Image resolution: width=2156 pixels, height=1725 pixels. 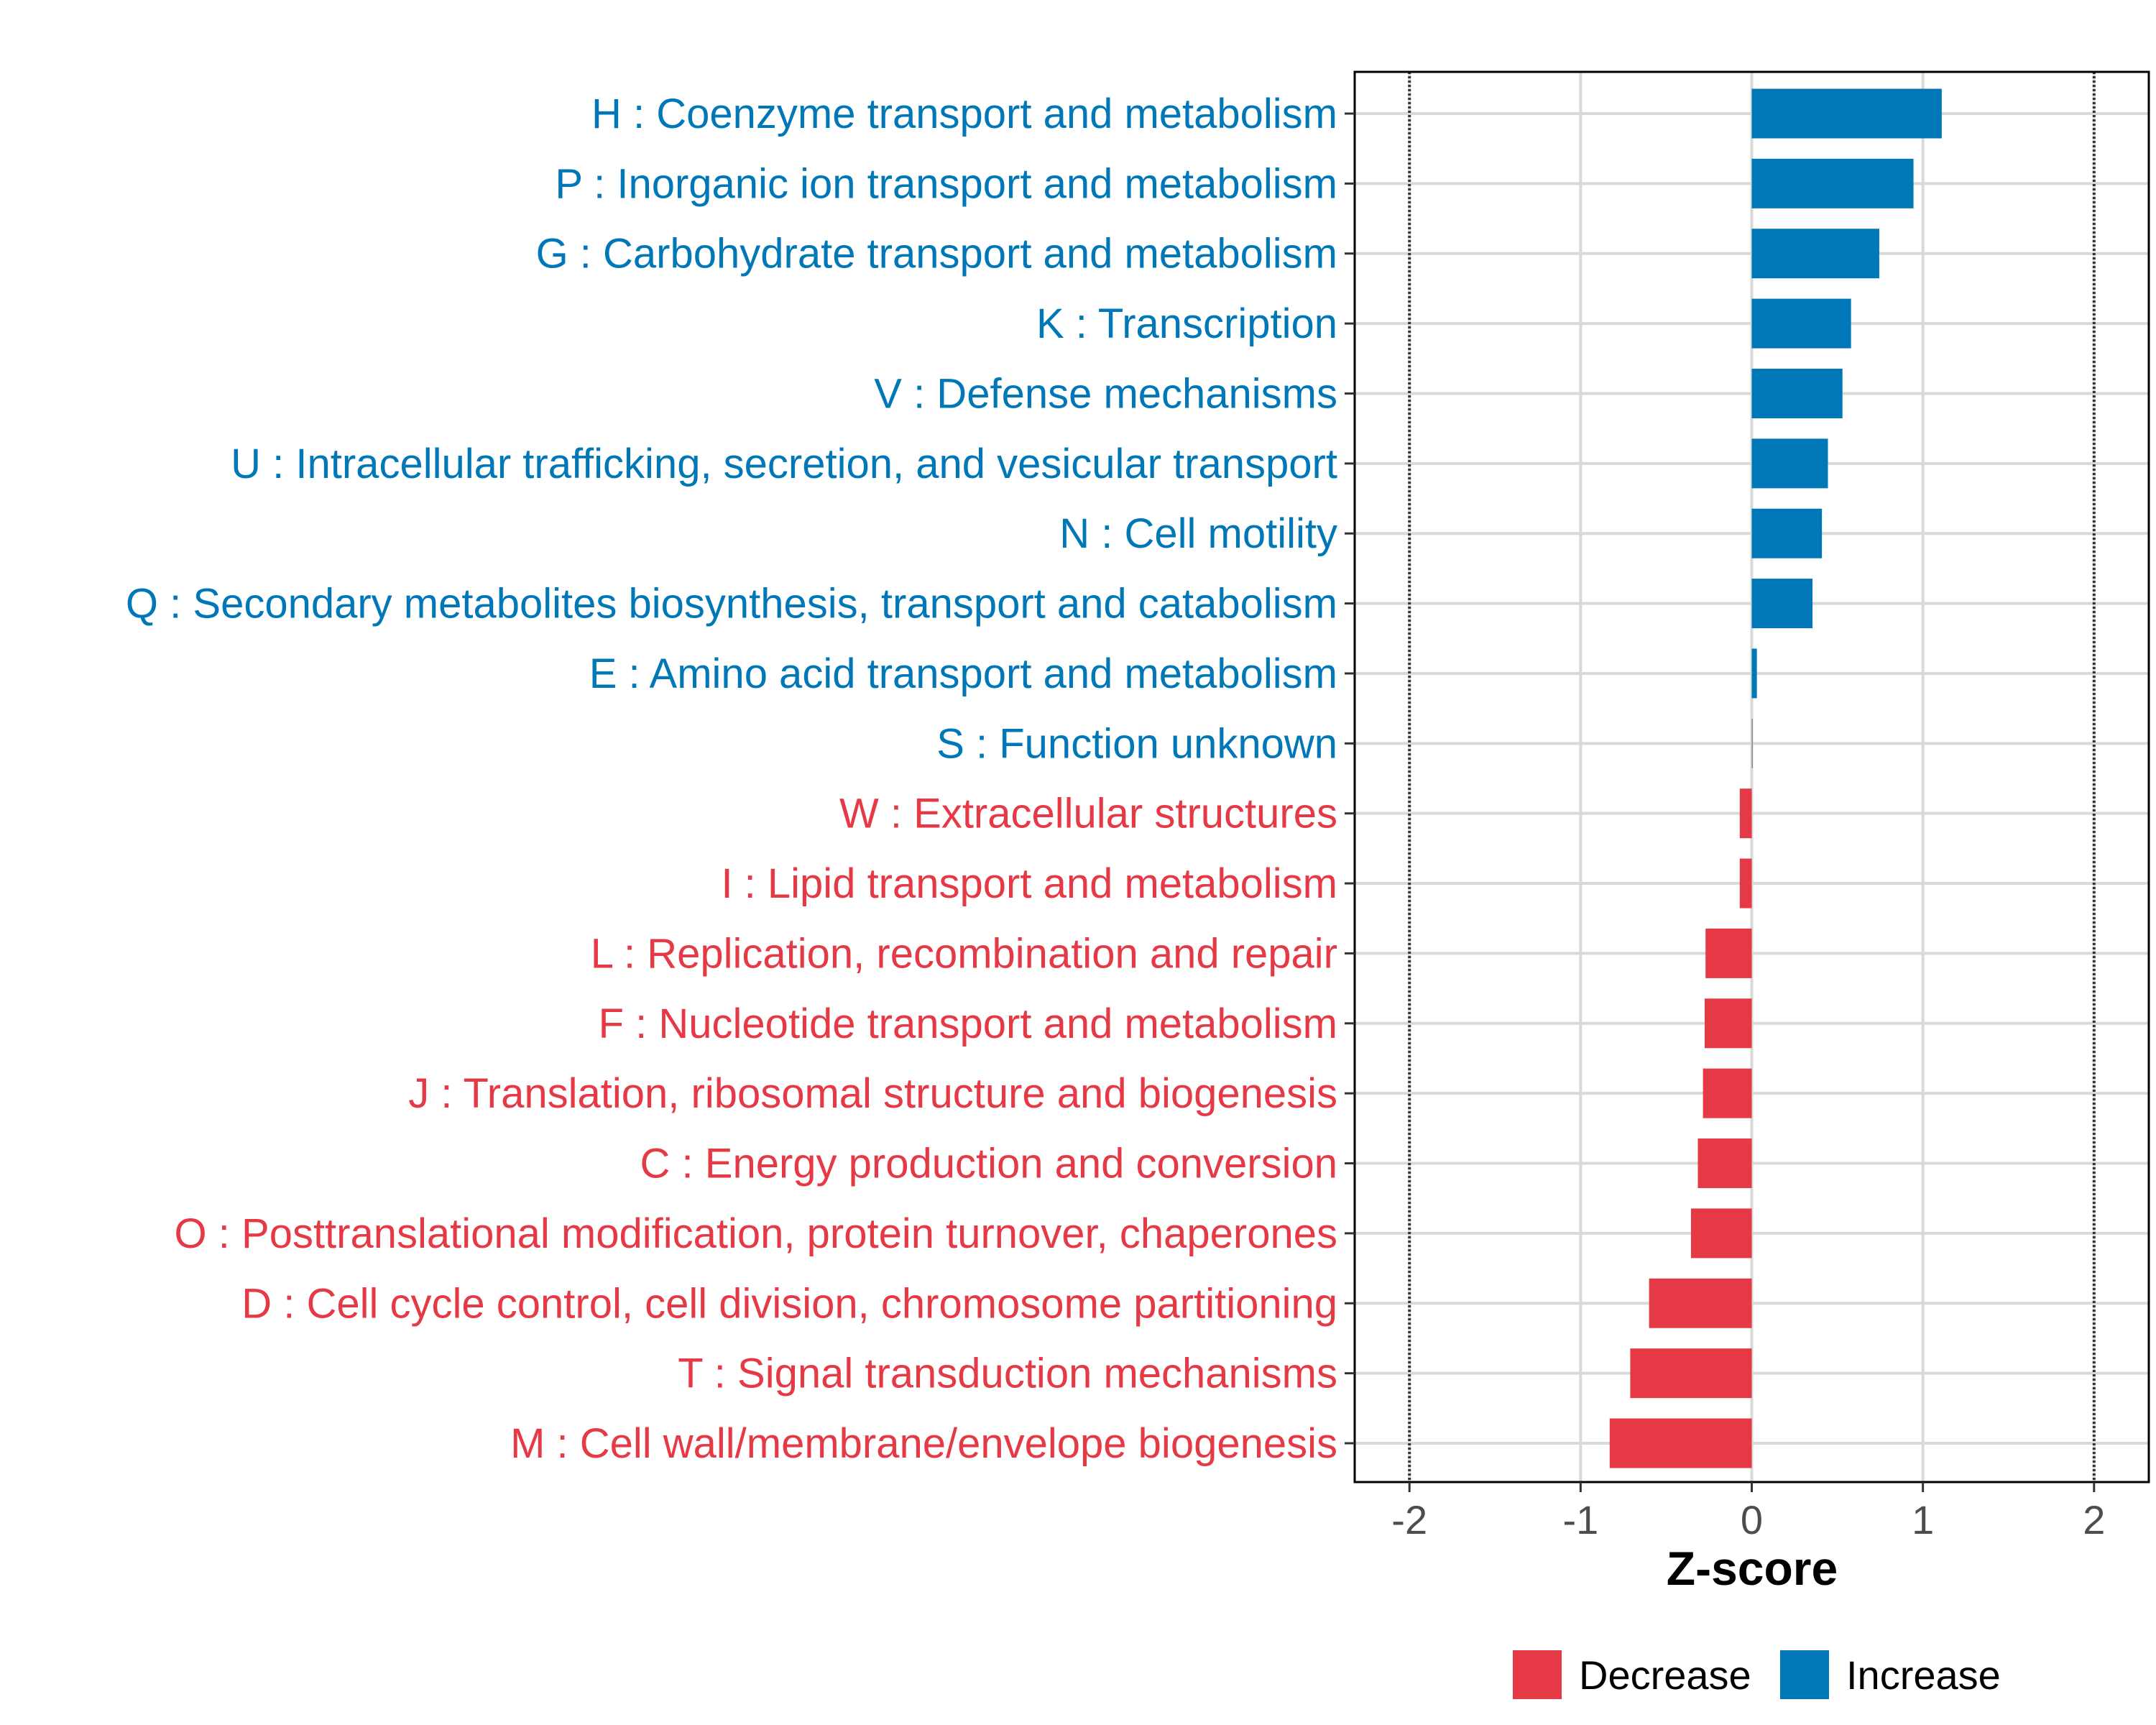 What do you see at coordinates (964, 114) in the screenshot?
I see `y-tick-label: H : Coenzyme transport and metabolism` at bounding box center [964, 114].